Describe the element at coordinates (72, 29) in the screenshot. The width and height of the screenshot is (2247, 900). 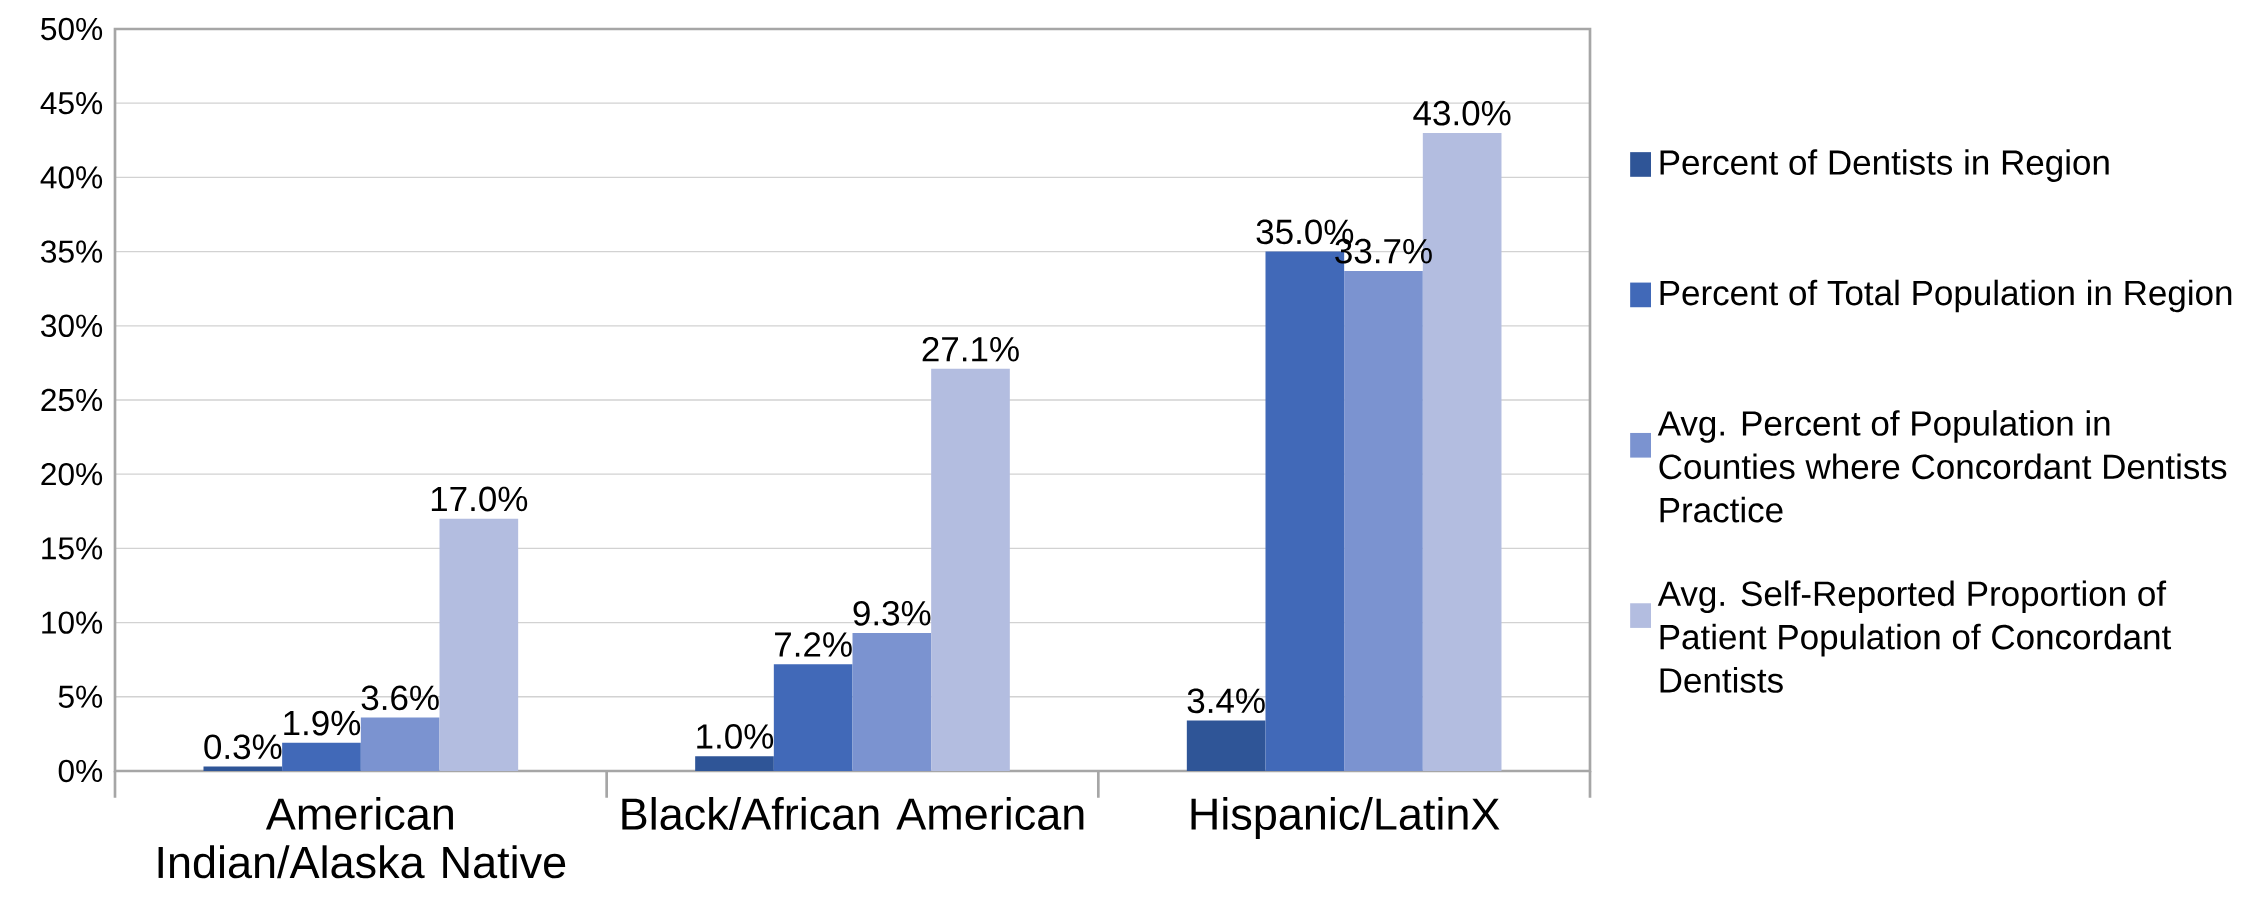
I see `y-tick-label: 50%` at that location.